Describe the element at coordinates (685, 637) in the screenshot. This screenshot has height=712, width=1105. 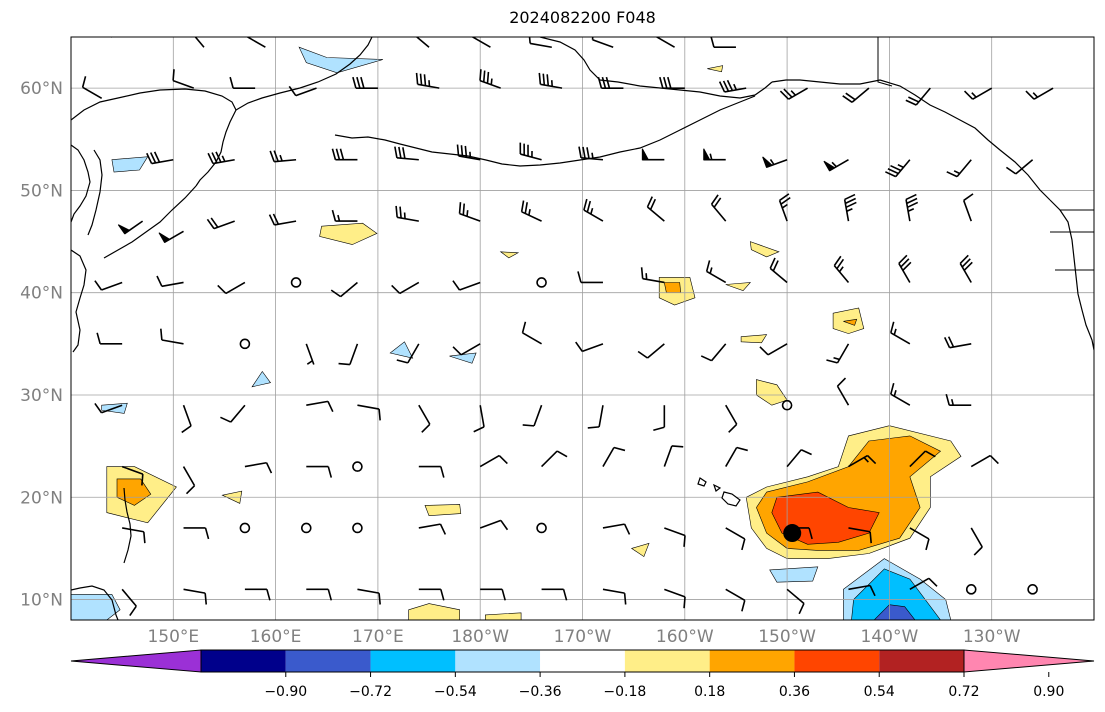
I see `lon-tick-label: 160°W` at that location.